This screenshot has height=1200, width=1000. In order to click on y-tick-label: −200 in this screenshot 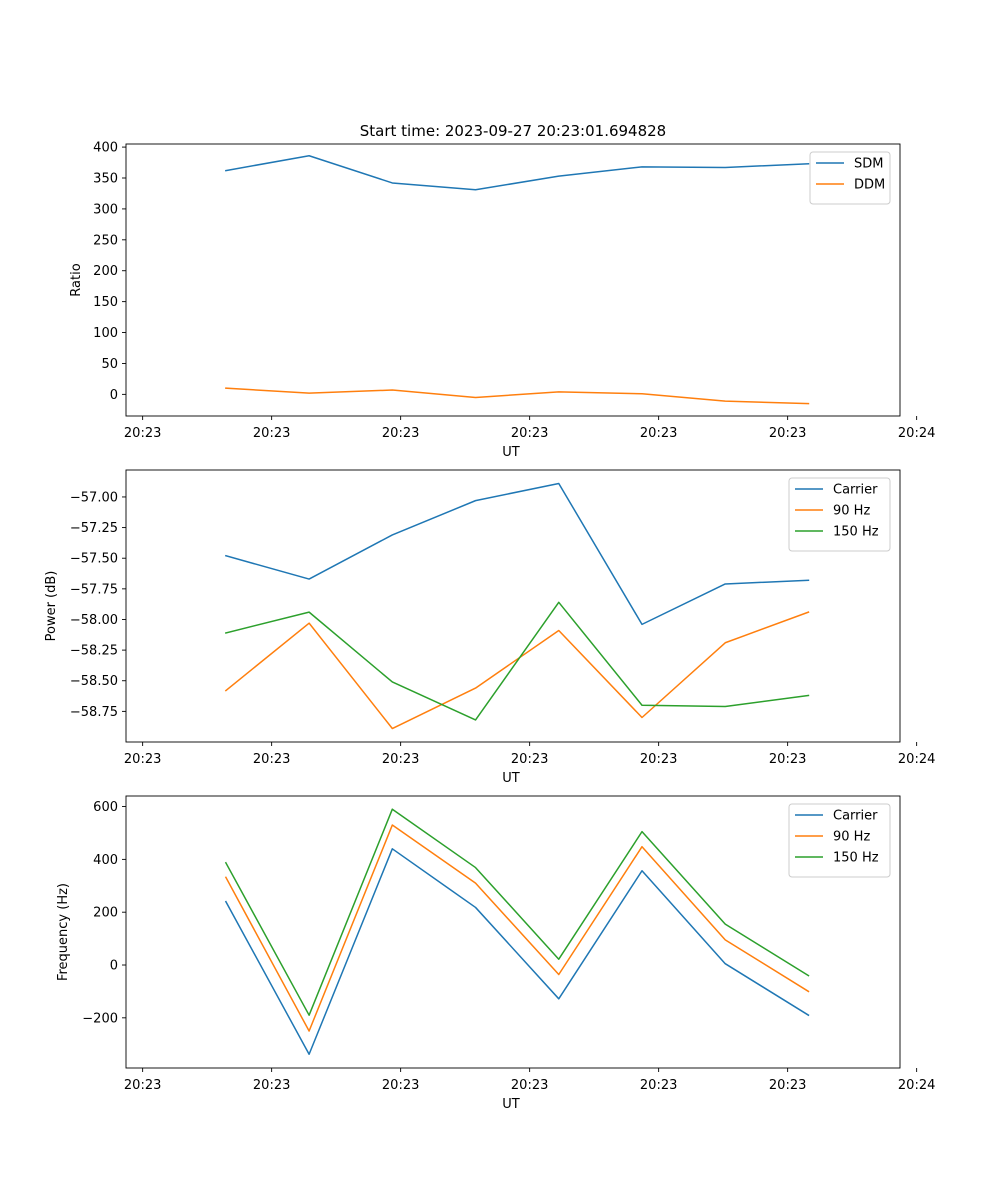, I will do `click(100, 1018)`.